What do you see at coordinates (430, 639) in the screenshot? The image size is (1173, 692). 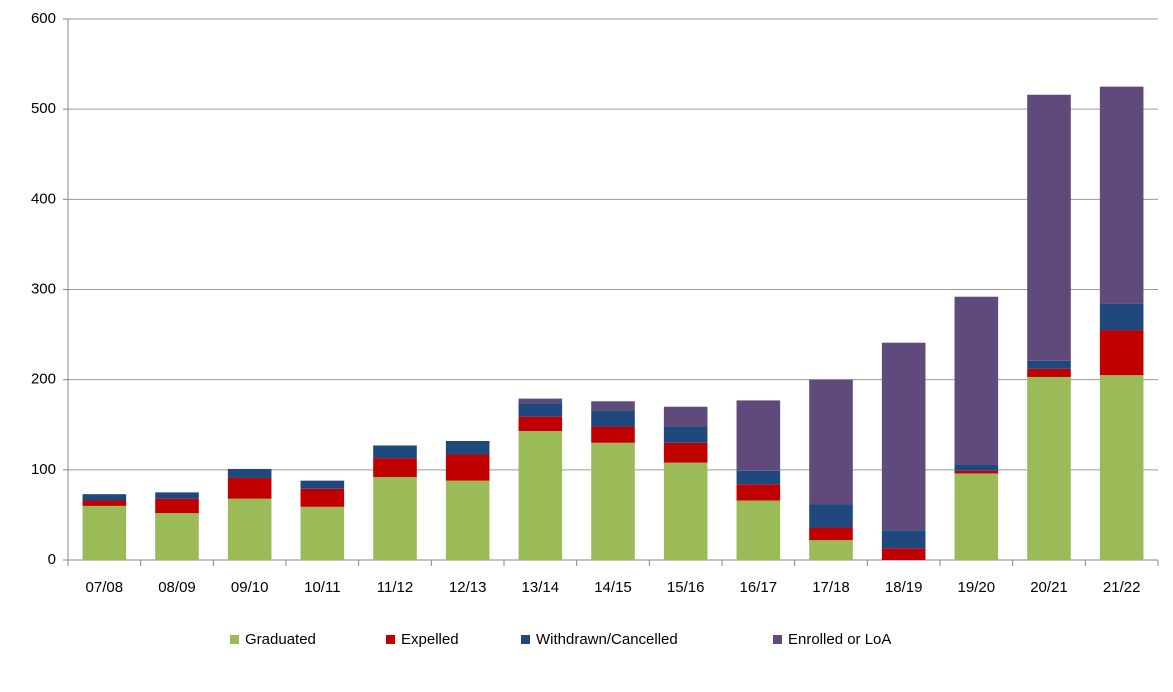 I see `legend-label: Expelled` at bounding box center [430, 639].